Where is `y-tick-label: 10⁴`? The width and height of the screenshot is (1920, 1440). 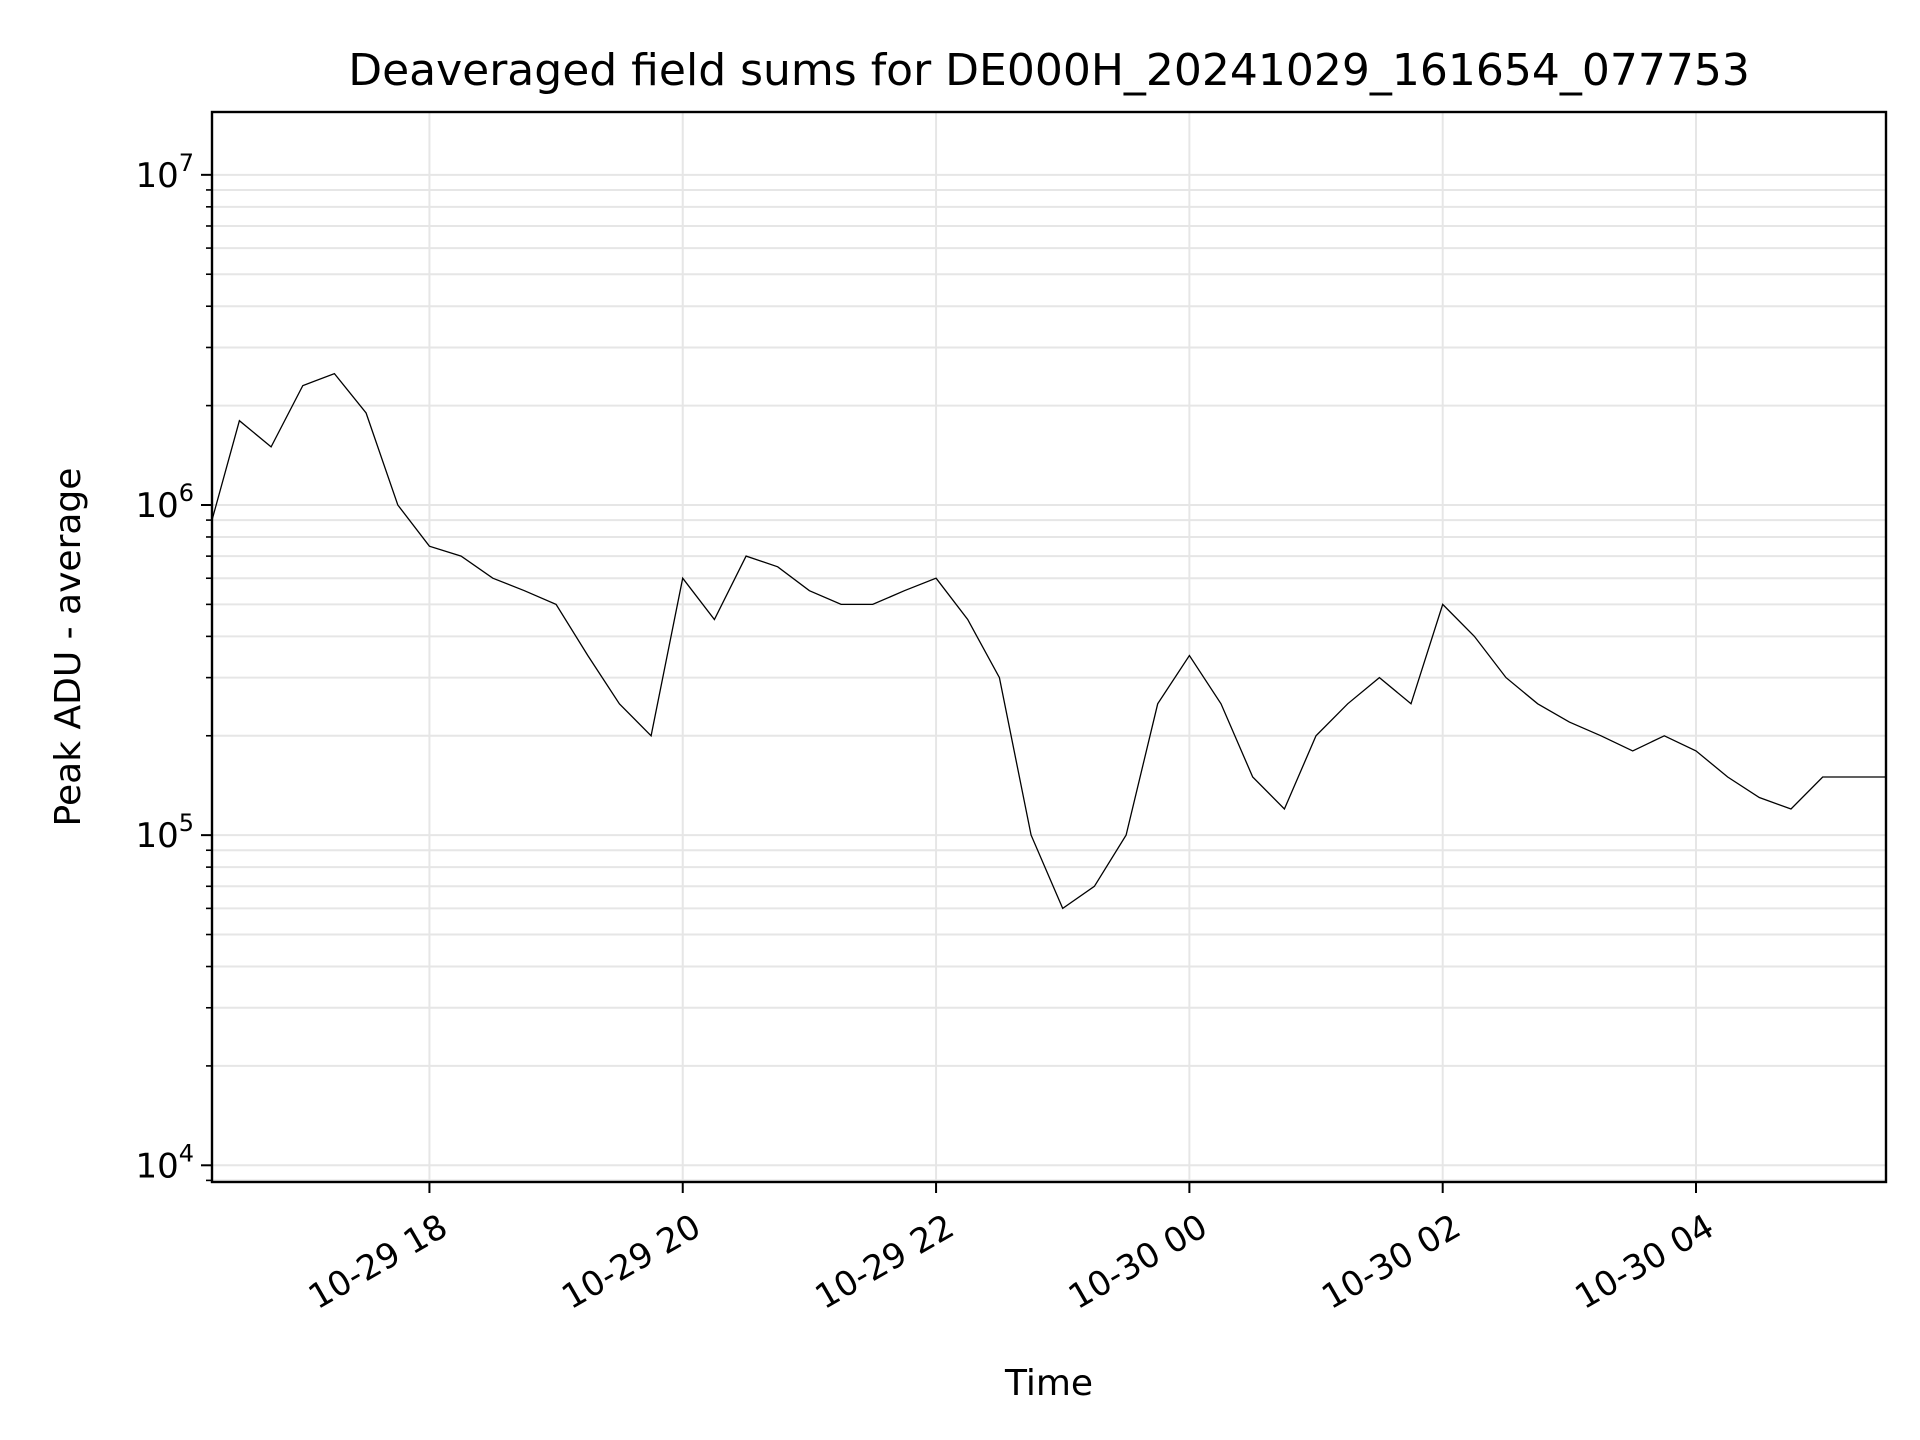 y-tick-label: 10⁴ is located at coordinates (164, 1162).